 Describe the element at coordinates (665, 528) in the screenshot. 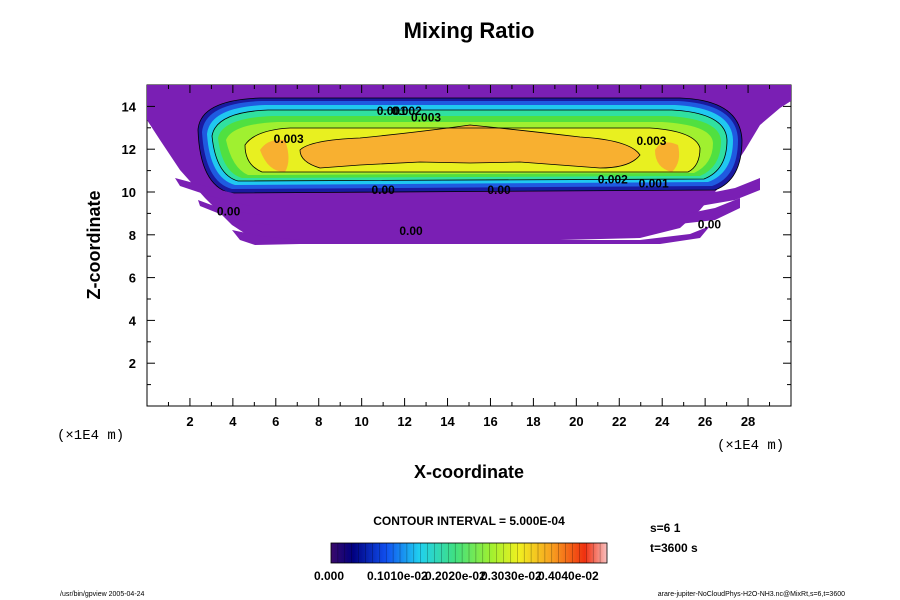

I see `step-info: s=6 1` at that location.